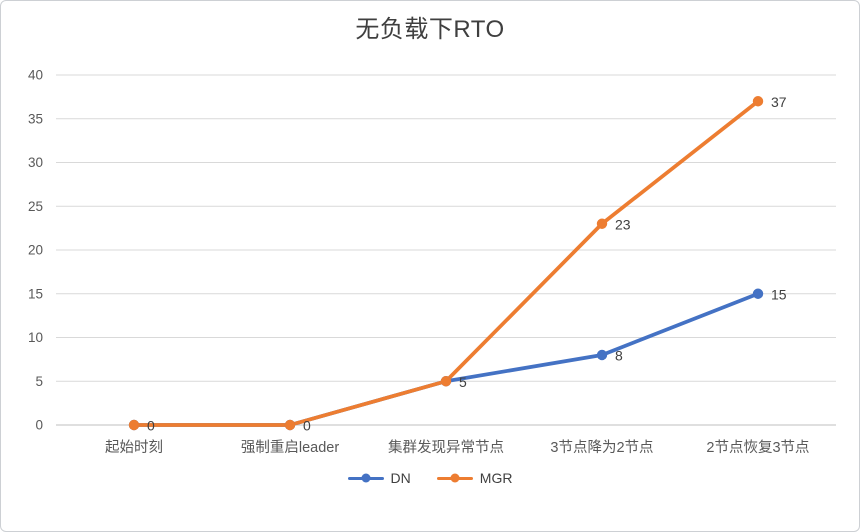 Image resolution: width=860 pixels, height=532 pixels. Describe the element at coordinates (35, 250) in the screenshot. I see `y-tick-label: 20` at that location.